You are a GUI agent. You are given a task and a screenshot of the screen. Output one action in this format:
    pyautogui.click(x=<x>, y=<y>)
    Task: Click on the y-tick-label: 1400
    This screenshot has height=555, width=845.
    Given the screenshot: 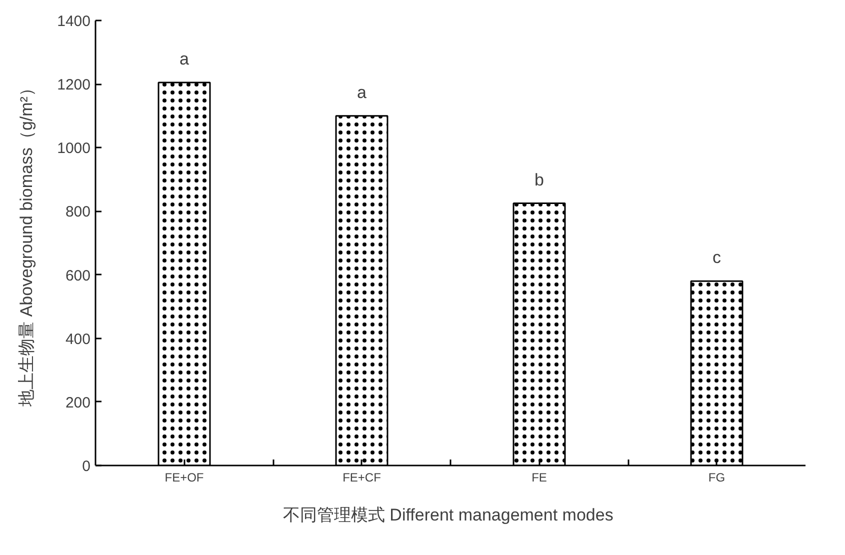 What is the action you would take?
    pyautogui.click(x=74, y=21)
    